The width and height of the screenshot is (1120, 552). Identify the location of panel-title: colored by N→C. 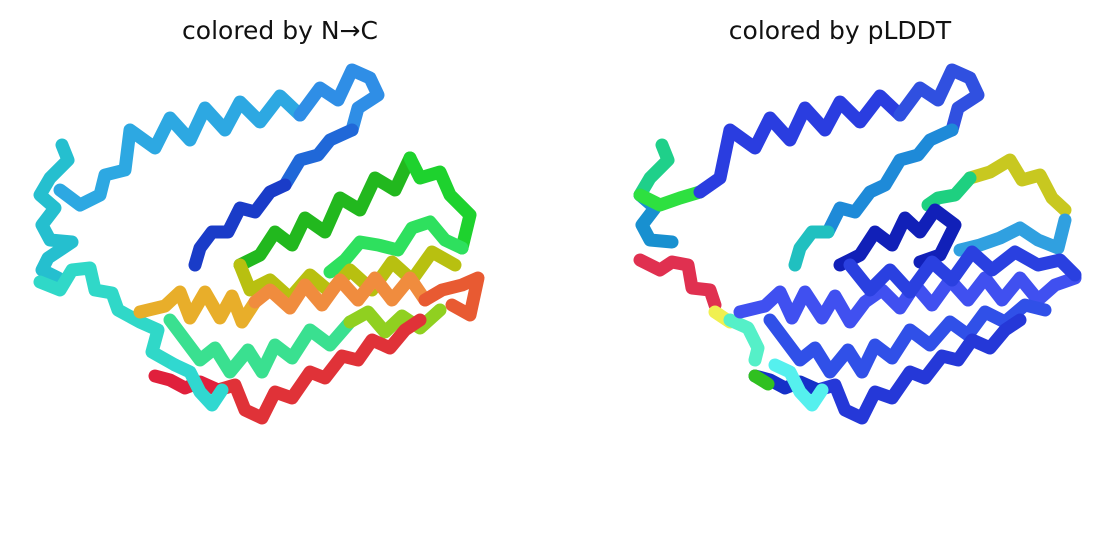
(280, 30).